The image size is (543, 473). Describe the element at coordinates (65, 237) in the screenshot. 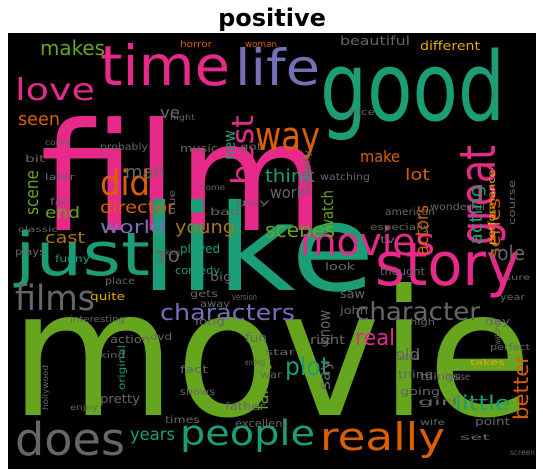

I see `word: cast` at that location.